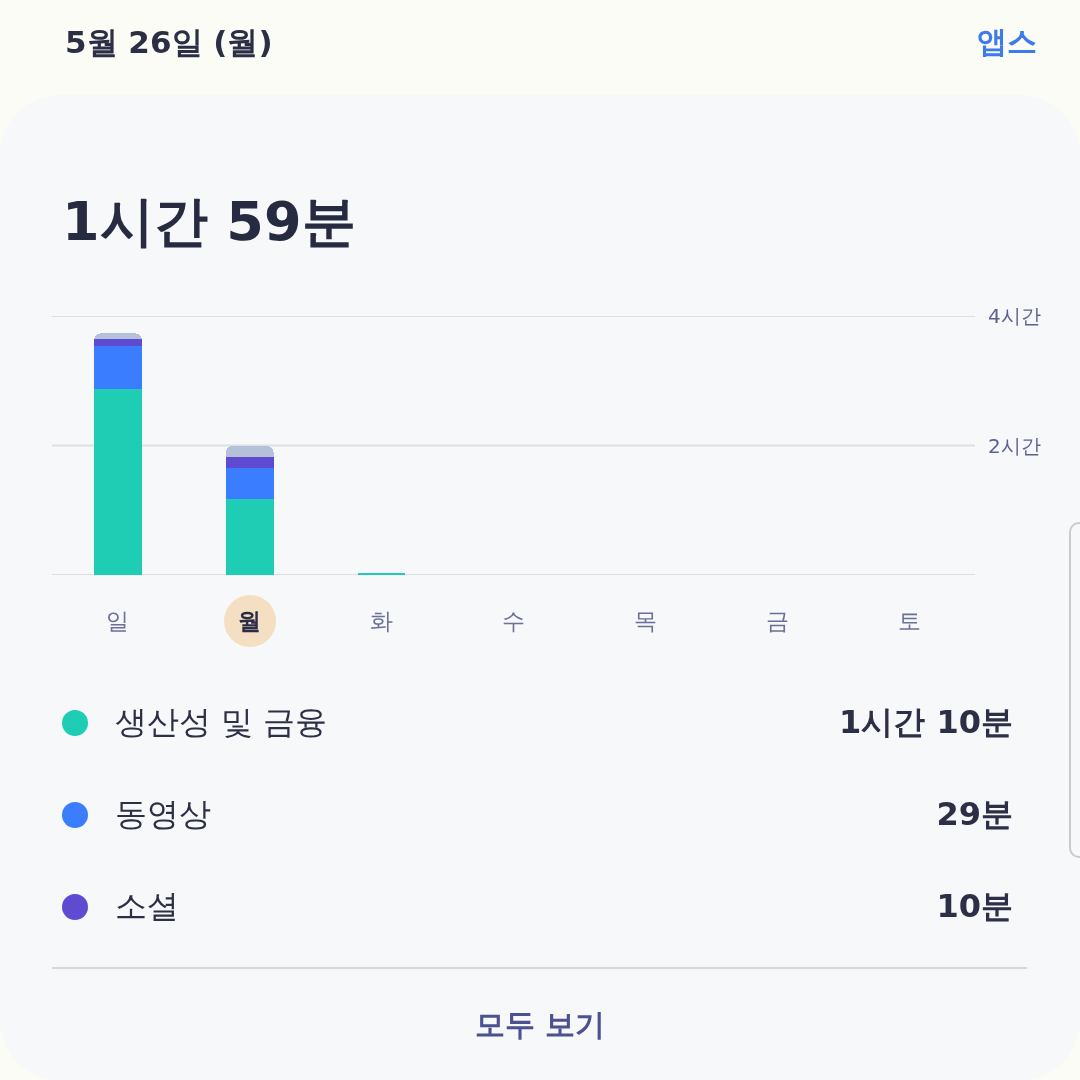  What do you see at coordinates (926, 722) in the screenshot?
I see `text: 1시간 10분` at bounding box center [926, 722].